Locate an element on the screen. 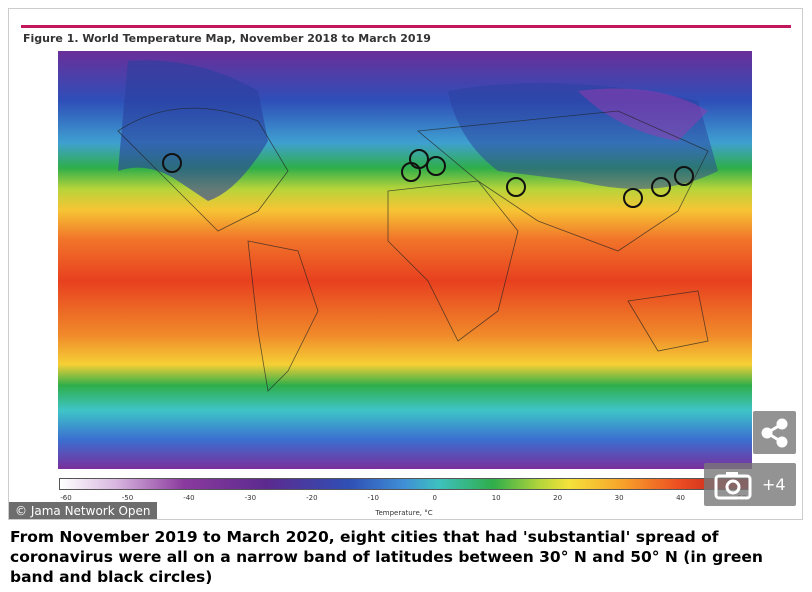 The width and height of the screenshot is (812, 592). colorbar-tick-label: 10 is located at coordinates (496, 498).